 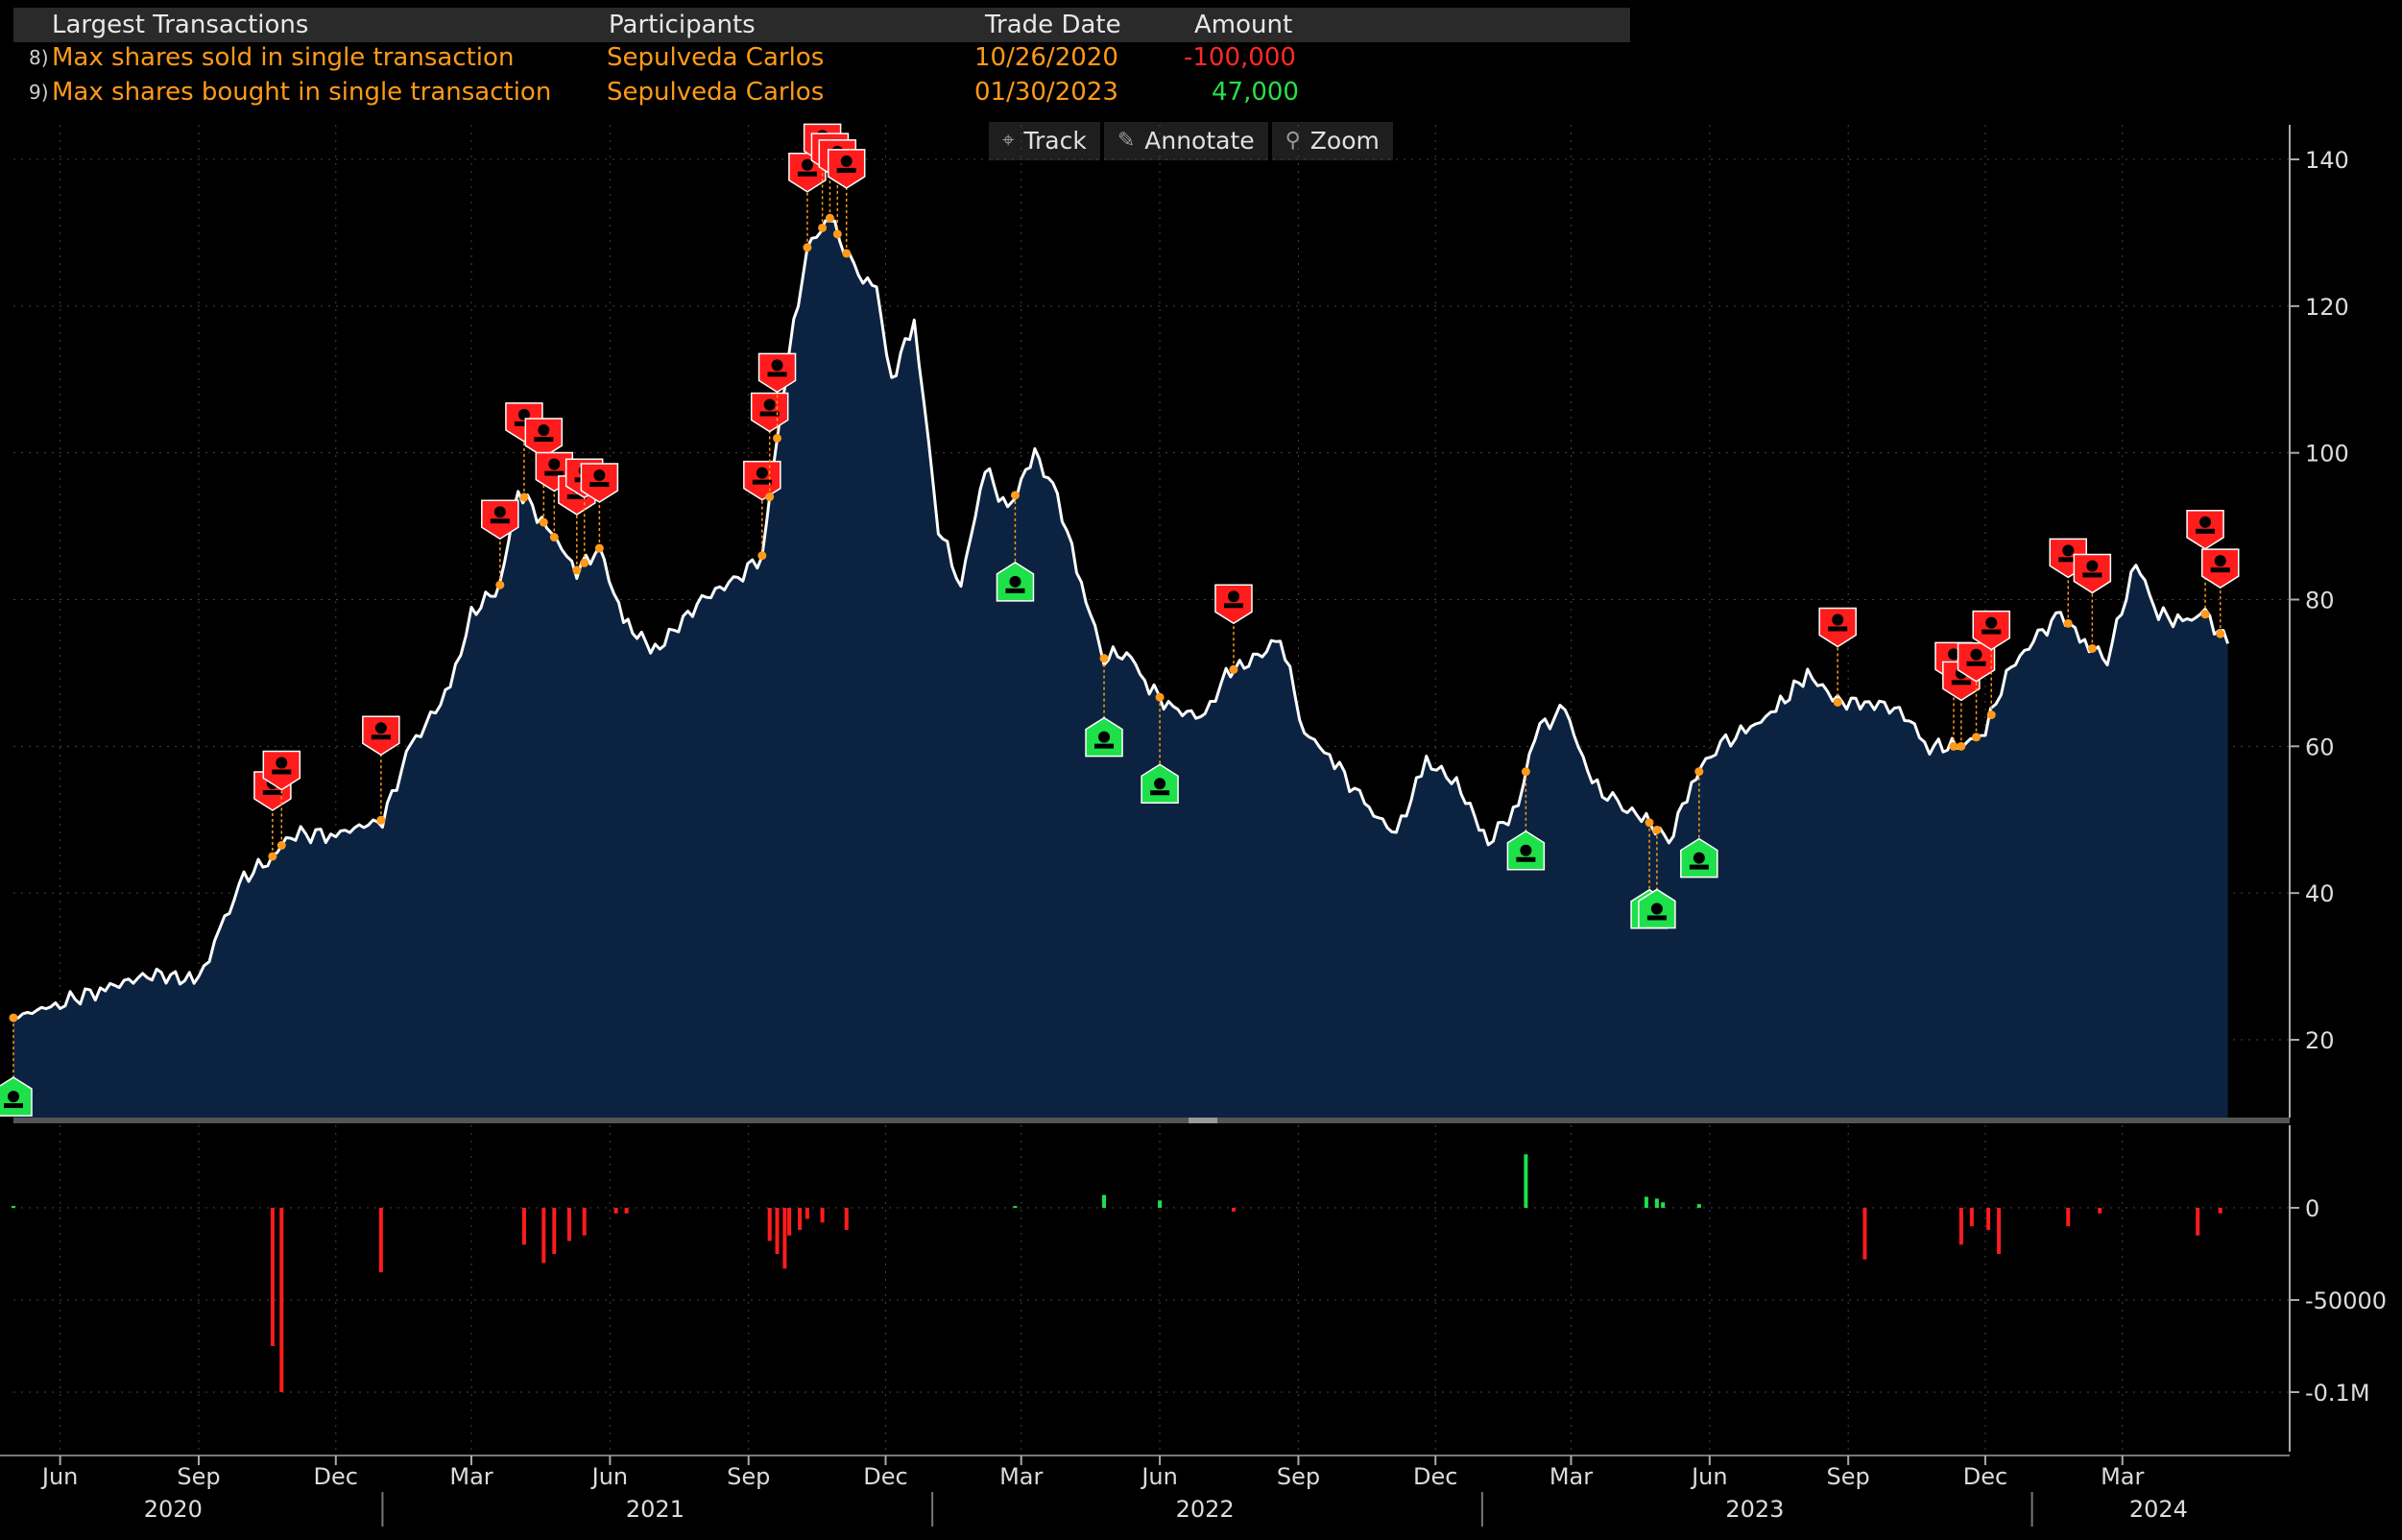 What do you see at coordinates (1055, 141) in the screenshot?
I see `track-label: Track` at bounding box center [1055, 141].